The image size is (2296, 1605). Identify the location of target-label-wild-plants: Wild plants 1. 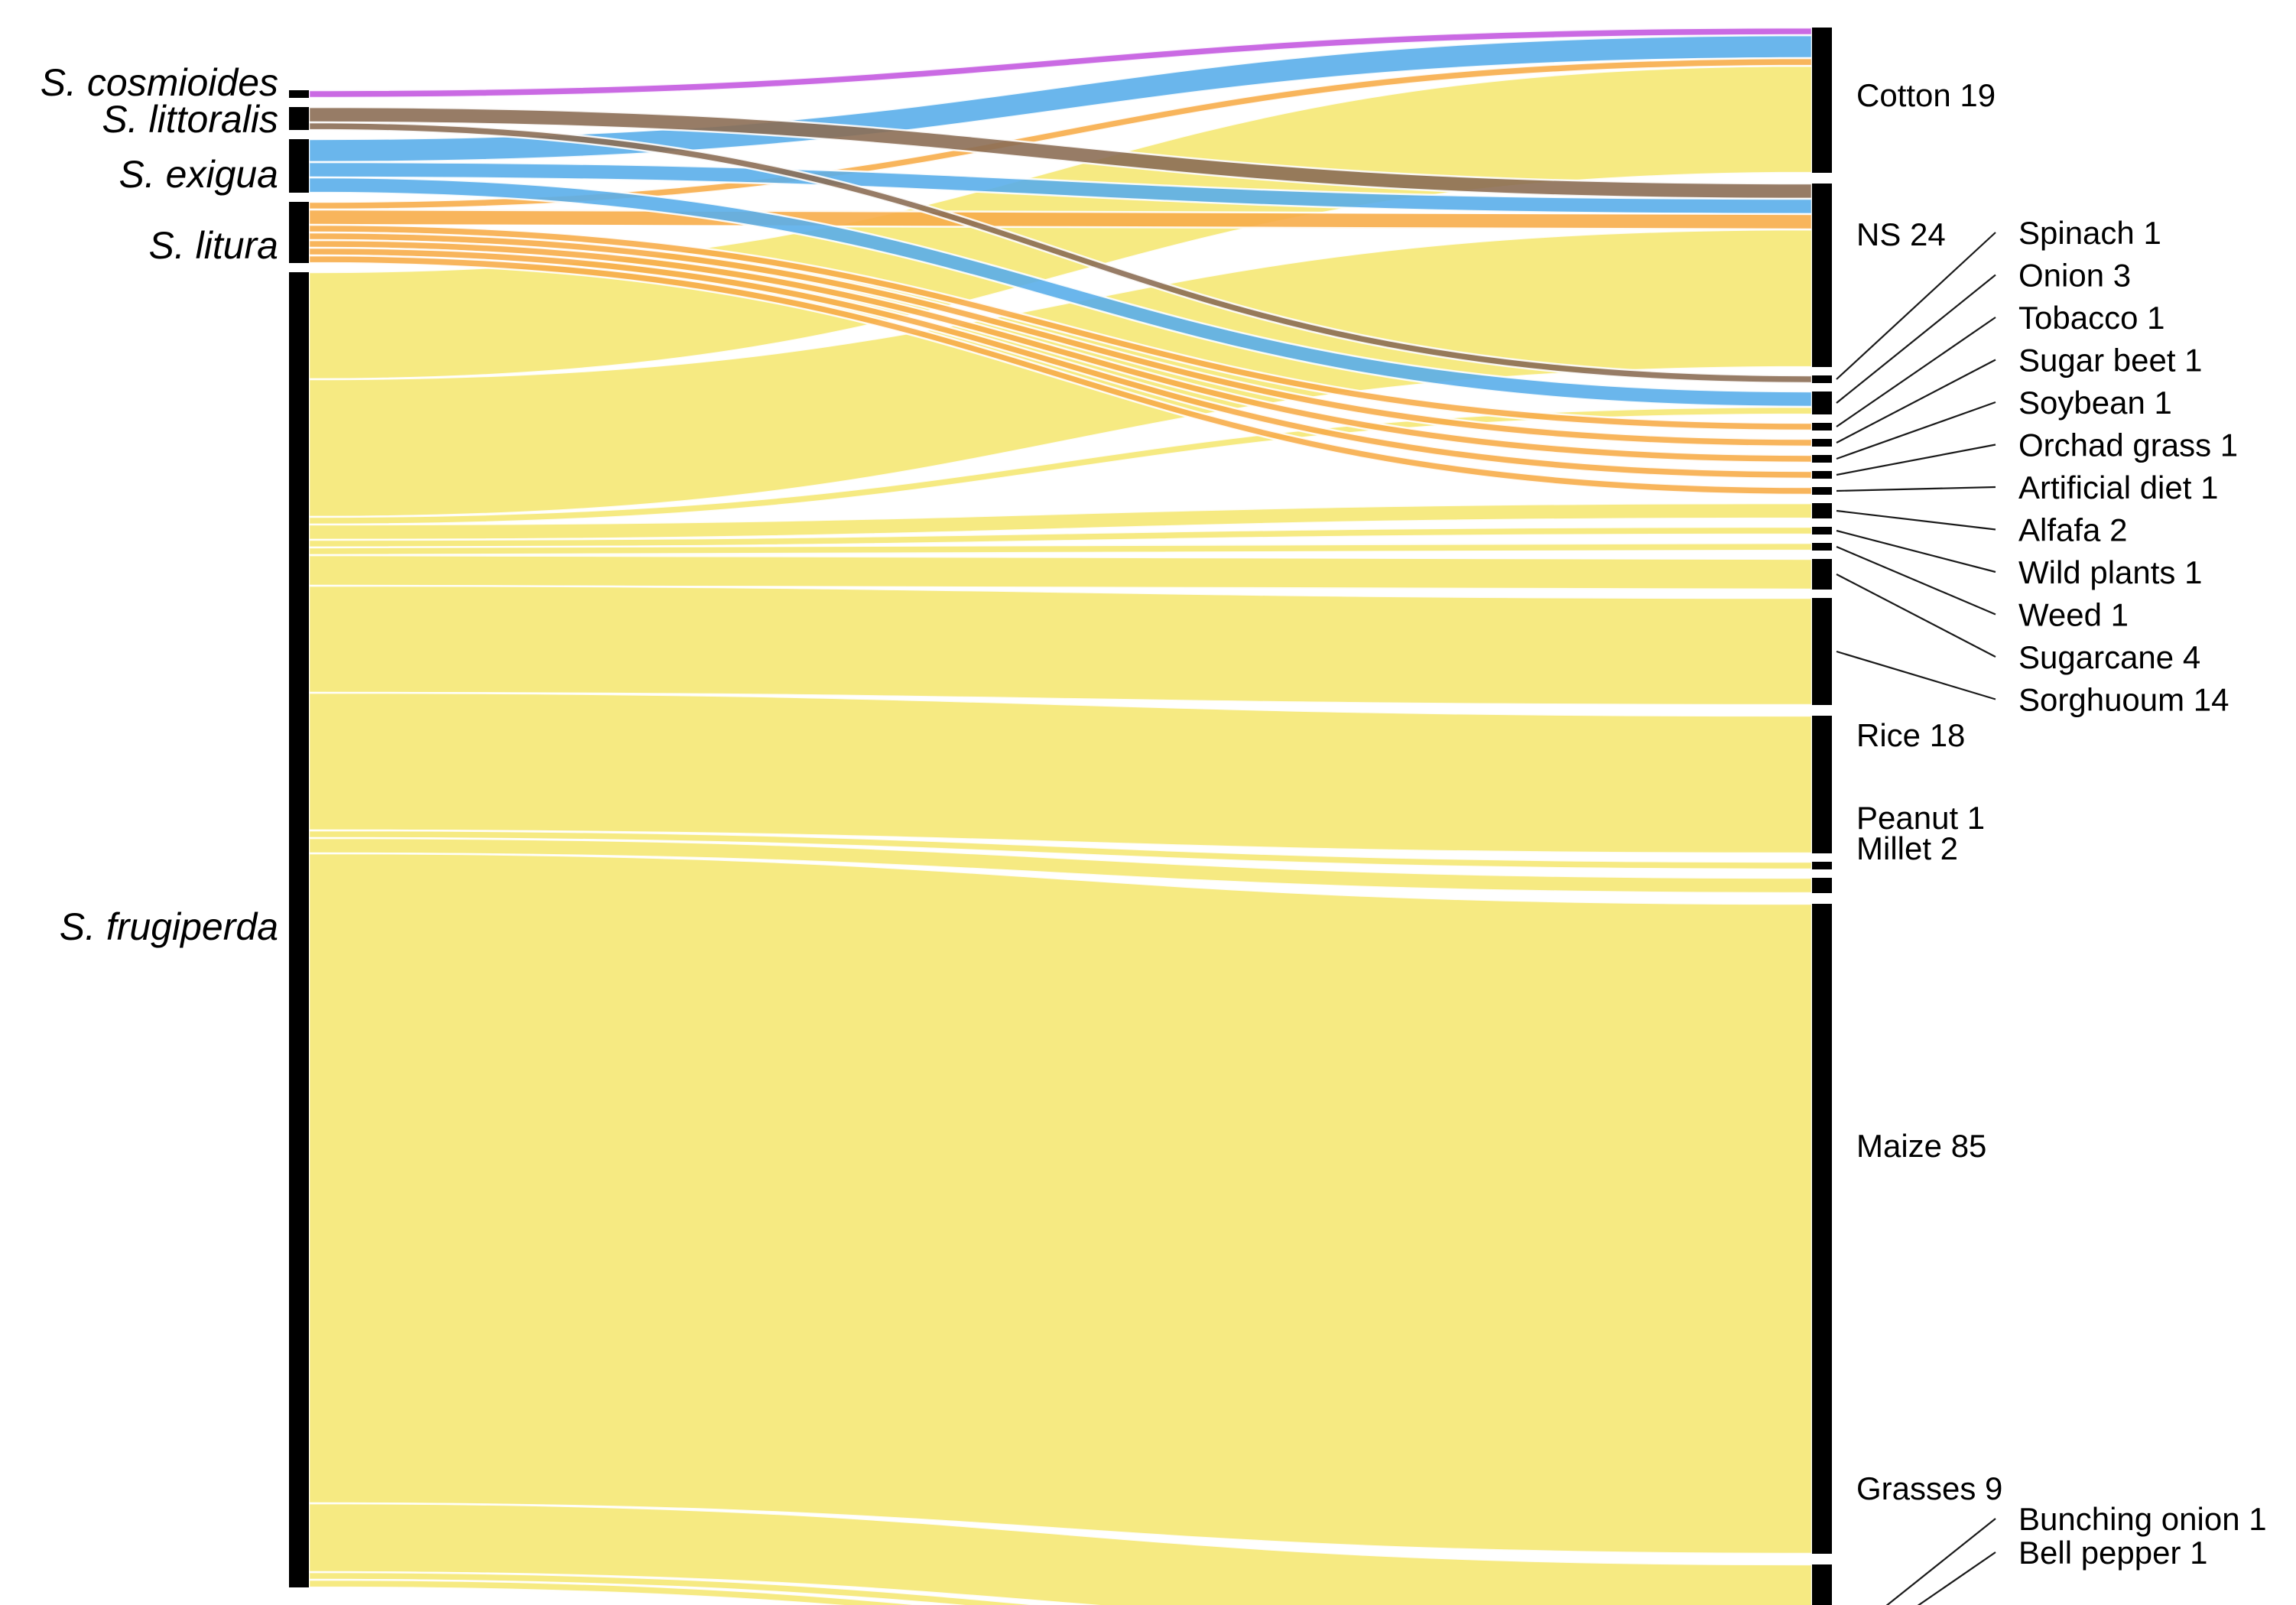
(2110, 572).